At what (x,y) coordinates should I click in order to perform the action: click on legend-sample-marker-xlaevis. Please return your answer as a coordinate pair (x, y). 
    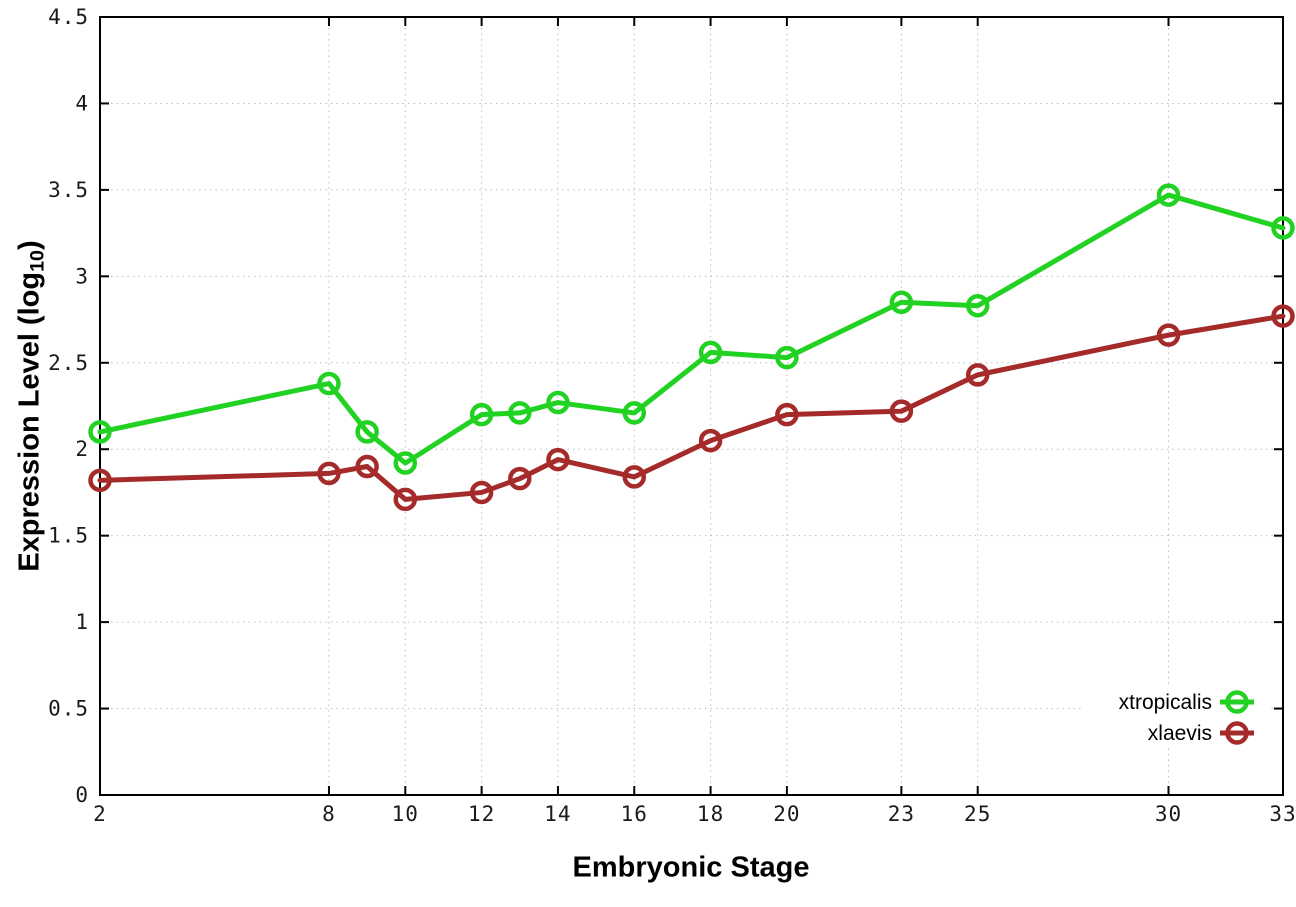
    Looking at the image, I should click on (1237, 733).